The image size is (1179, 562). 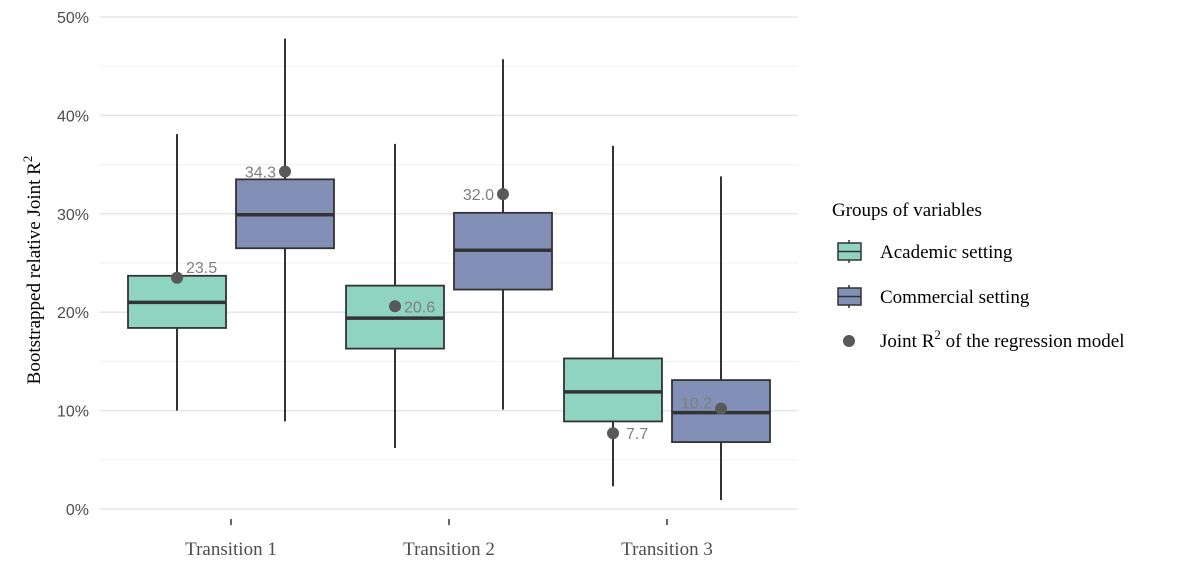 I want to click on legend-title: Groups of variables, so click(x=907, y=210).